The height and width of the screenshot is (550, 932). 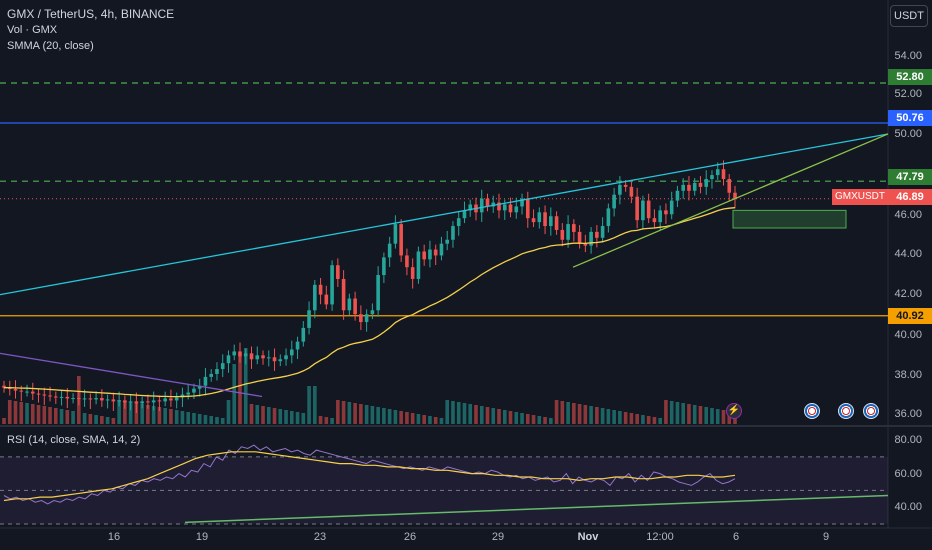 What do you see at coordinates (734, 411) in the screenshot?
I see `lightning-event-icon: ⚡` at bounding box center [734, 411].